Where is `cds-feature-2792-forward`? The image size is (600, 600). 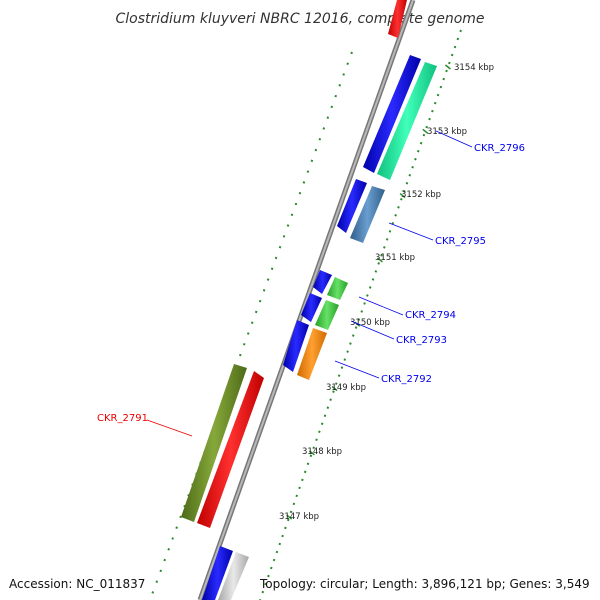
cds-feature-2792-forward is located at coordinates (296, 346).